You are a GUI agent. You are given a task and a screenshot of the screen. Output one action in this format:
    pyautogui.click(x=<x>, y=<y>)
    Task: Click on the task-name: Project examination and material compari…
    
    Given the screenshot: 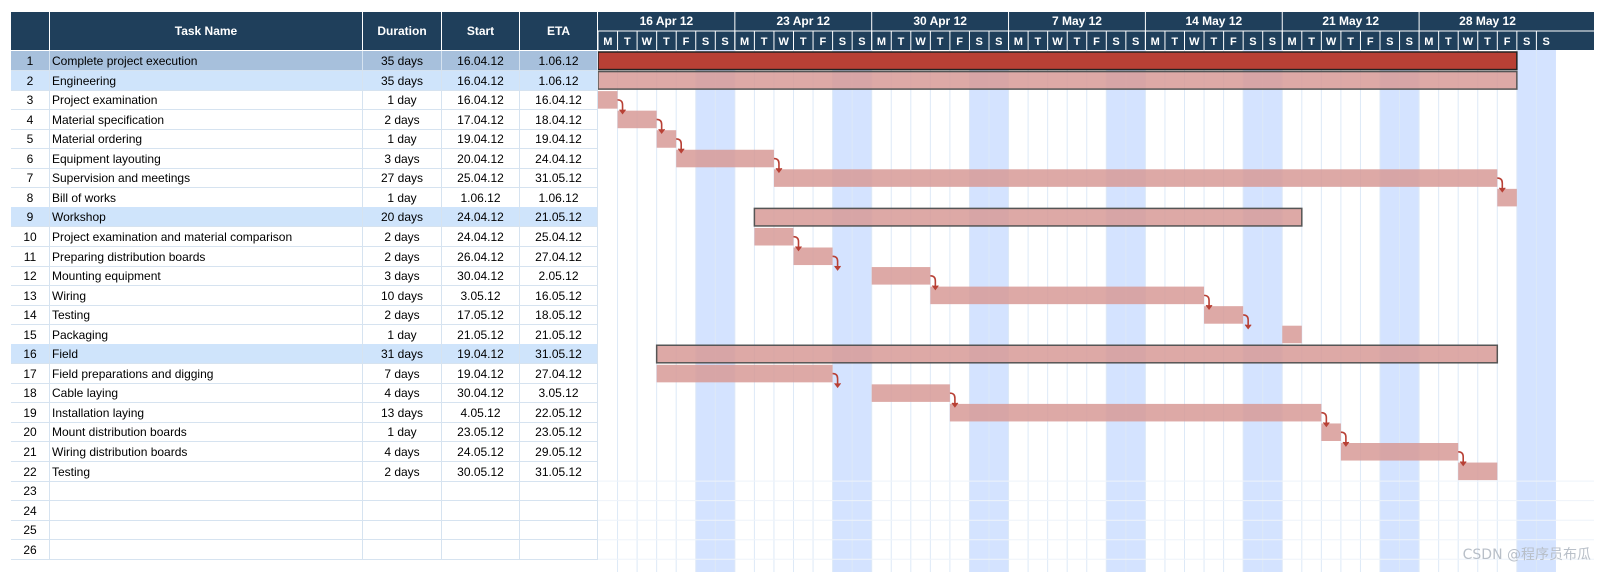 What is the action you would take?
    pyautogui.click(x=206, y=236)
    